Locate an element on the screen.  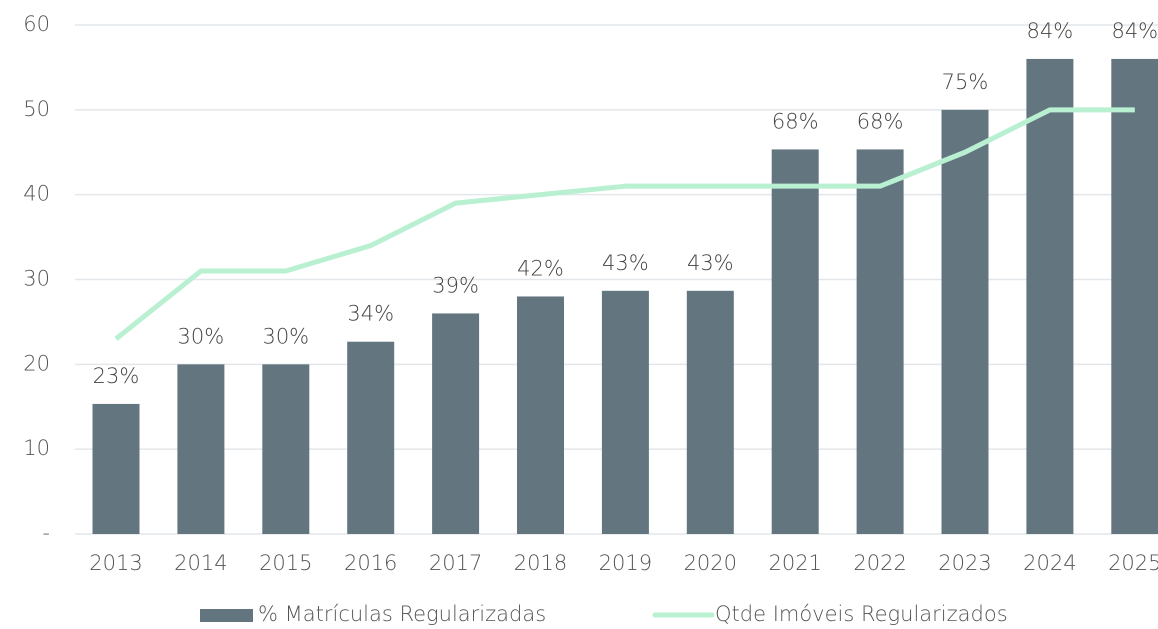
x-tick-label: 2021 is located at coordinates (794, 563).